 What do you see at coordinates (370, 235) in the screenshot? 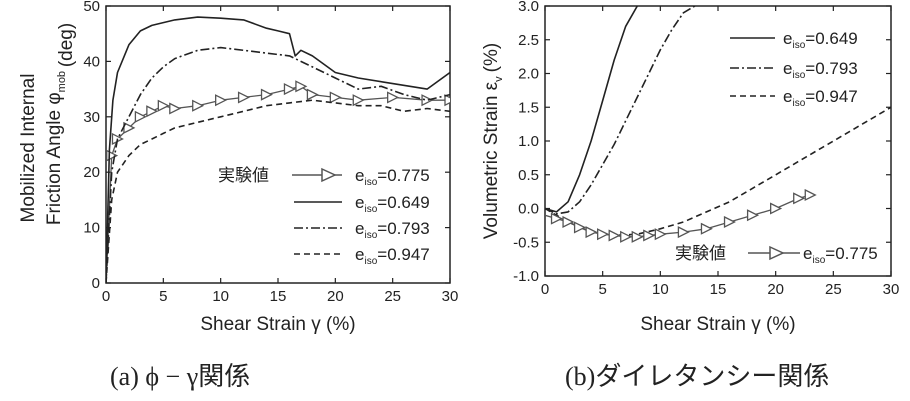
I see `legend-a-sub2: iso` at bounding box center [370, 235].